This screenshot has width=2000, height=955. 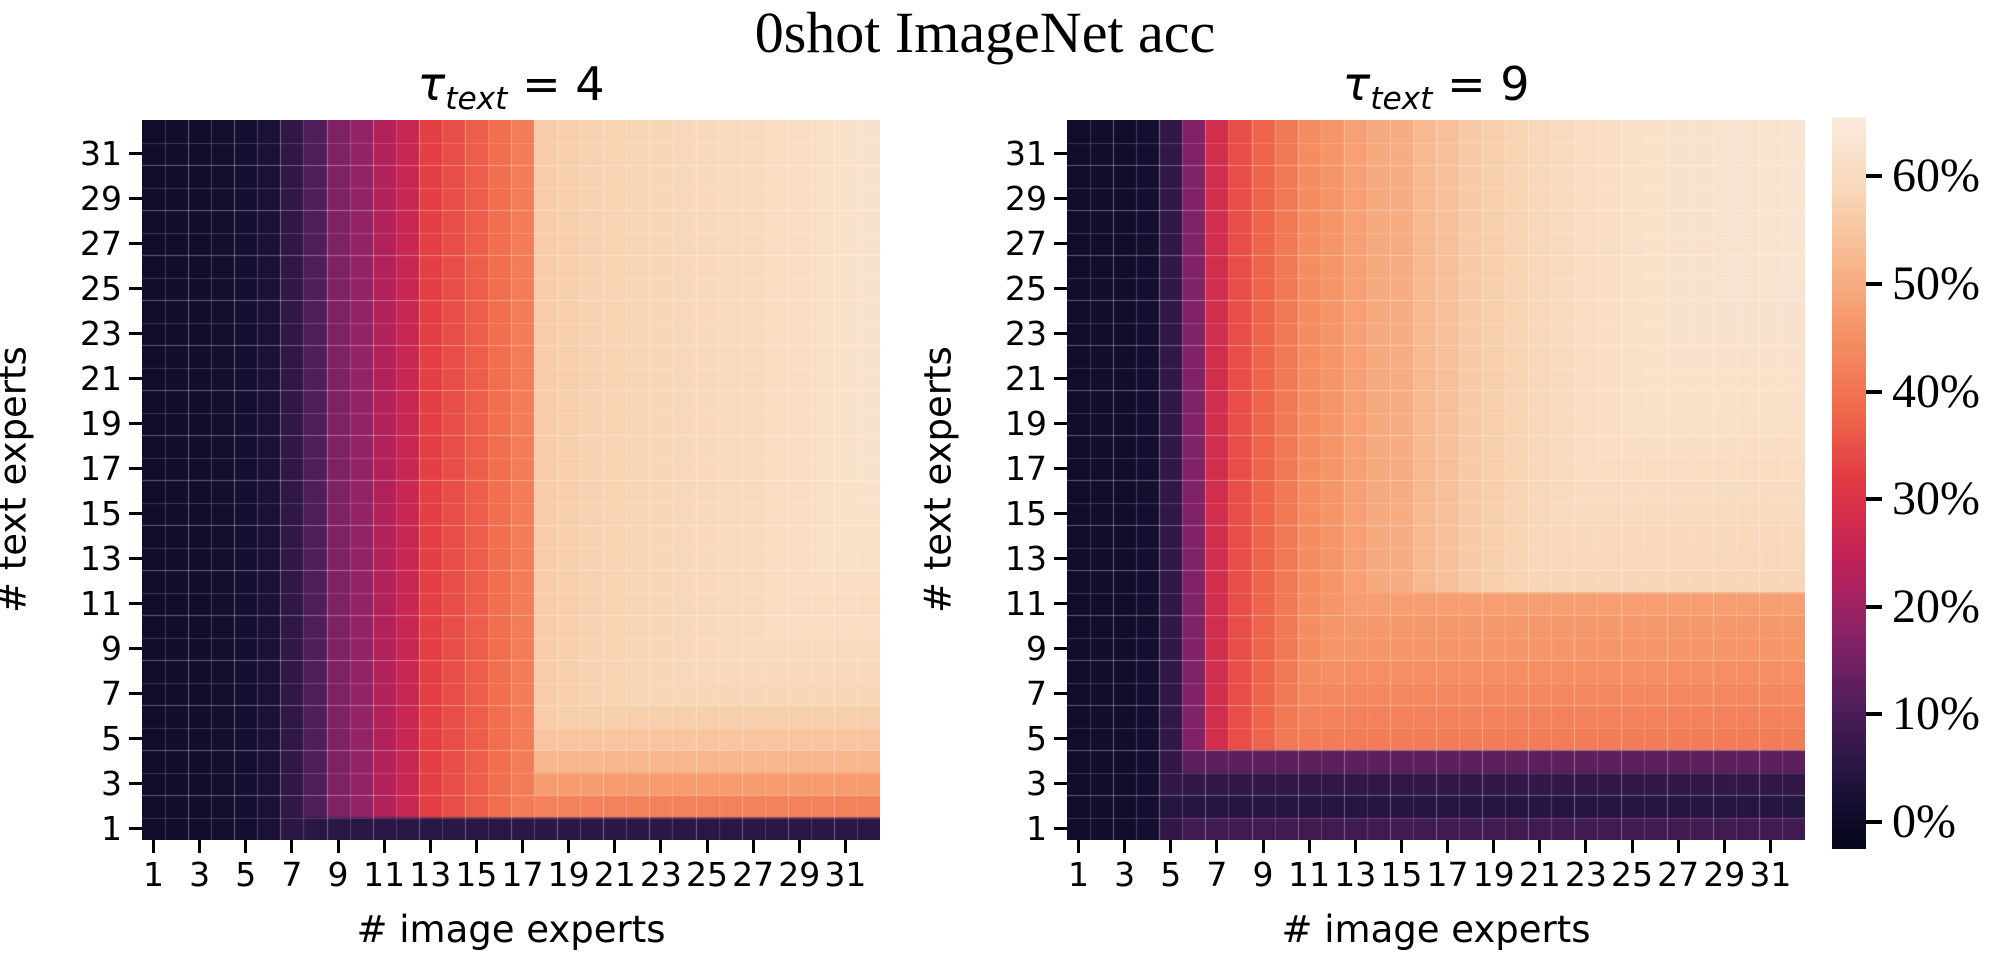 What do you see at coordinates (511, 929) in the screenshot?
I see `x-axis-label-left: # image experts` at bounding box center [511, 929].